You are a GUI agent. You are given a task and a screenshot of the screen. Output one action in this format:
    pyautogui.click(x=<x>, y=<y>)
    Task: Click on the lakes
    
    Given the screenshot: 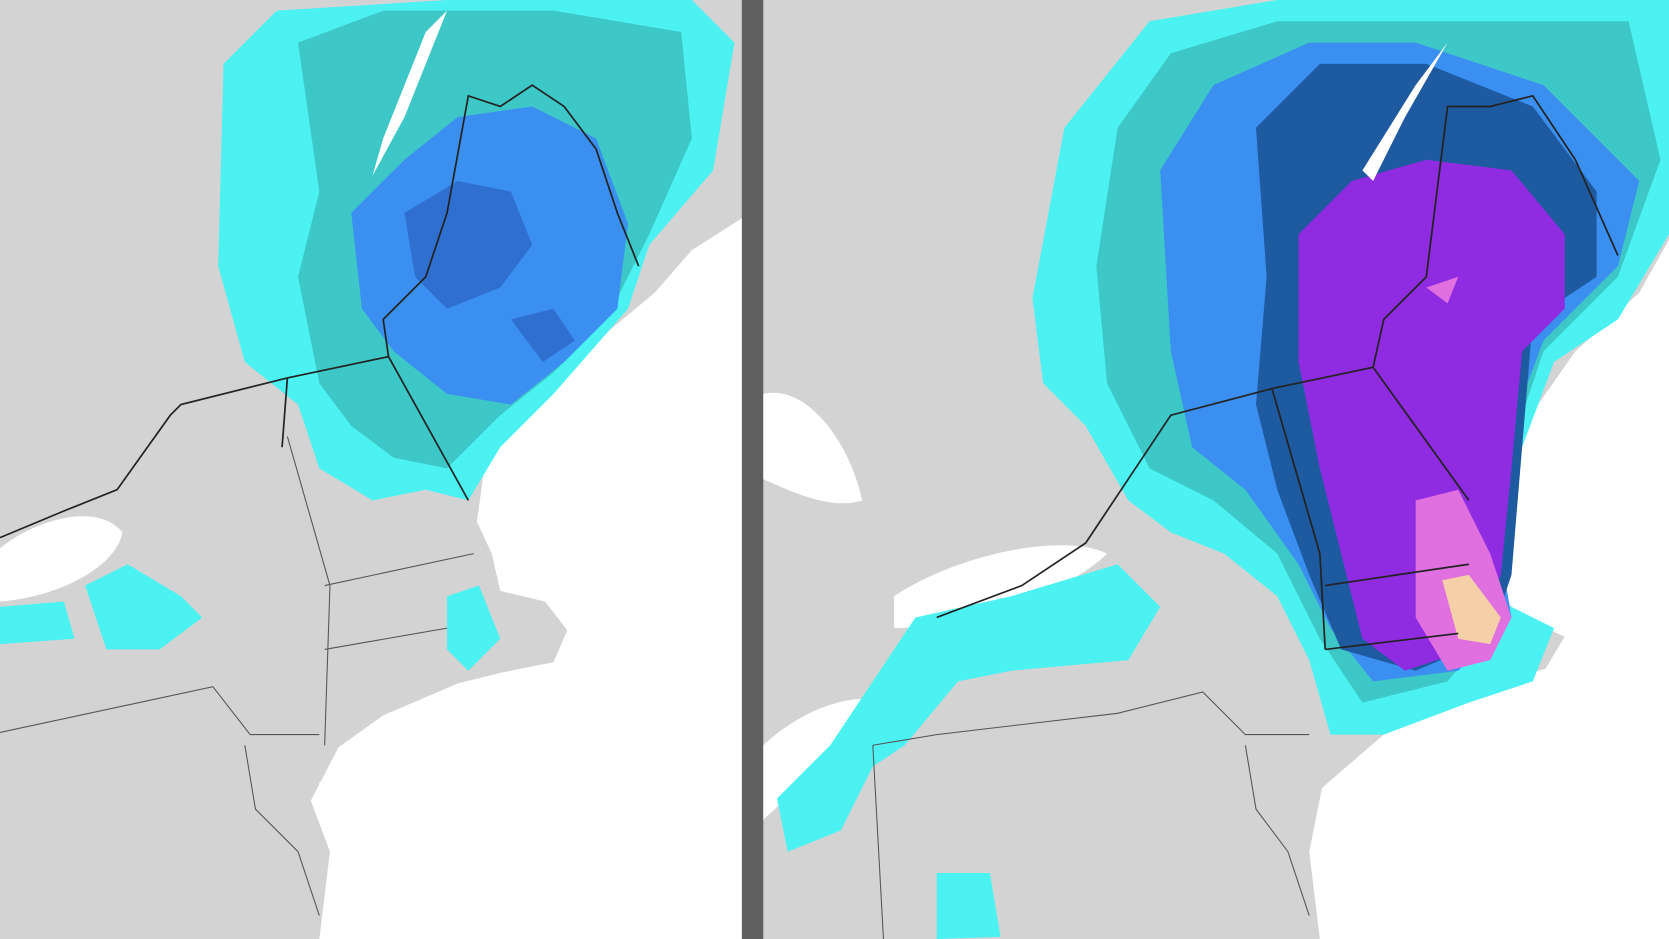 What is the action you would take?
    pyautogui.click(x=935, y=606)
    